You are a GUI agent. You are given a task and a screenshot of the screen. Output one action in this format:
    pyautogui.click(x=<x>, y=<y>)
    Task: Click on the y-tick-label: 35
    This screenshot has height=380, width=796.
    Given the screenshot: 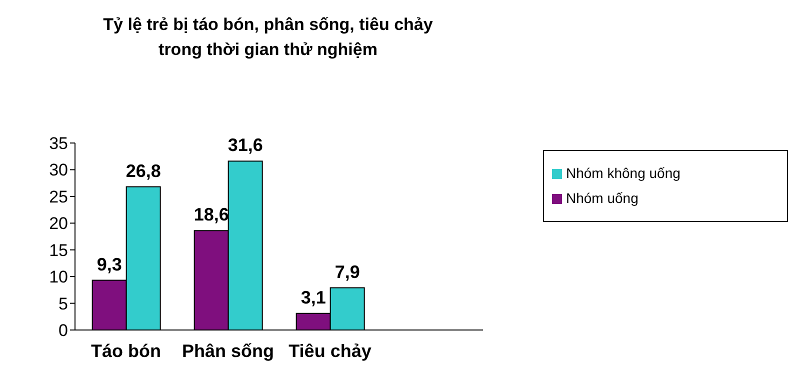 What is the action you would take?
    pyautogui.click(x=58, y=144)
    